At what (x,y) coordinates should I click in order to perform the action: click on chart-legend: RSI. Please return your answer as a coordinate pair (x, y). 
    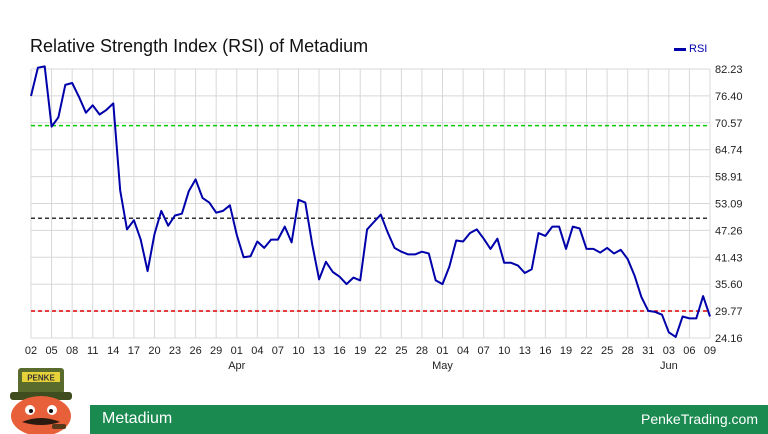
    Looking at the image, I should click on (690, 49).